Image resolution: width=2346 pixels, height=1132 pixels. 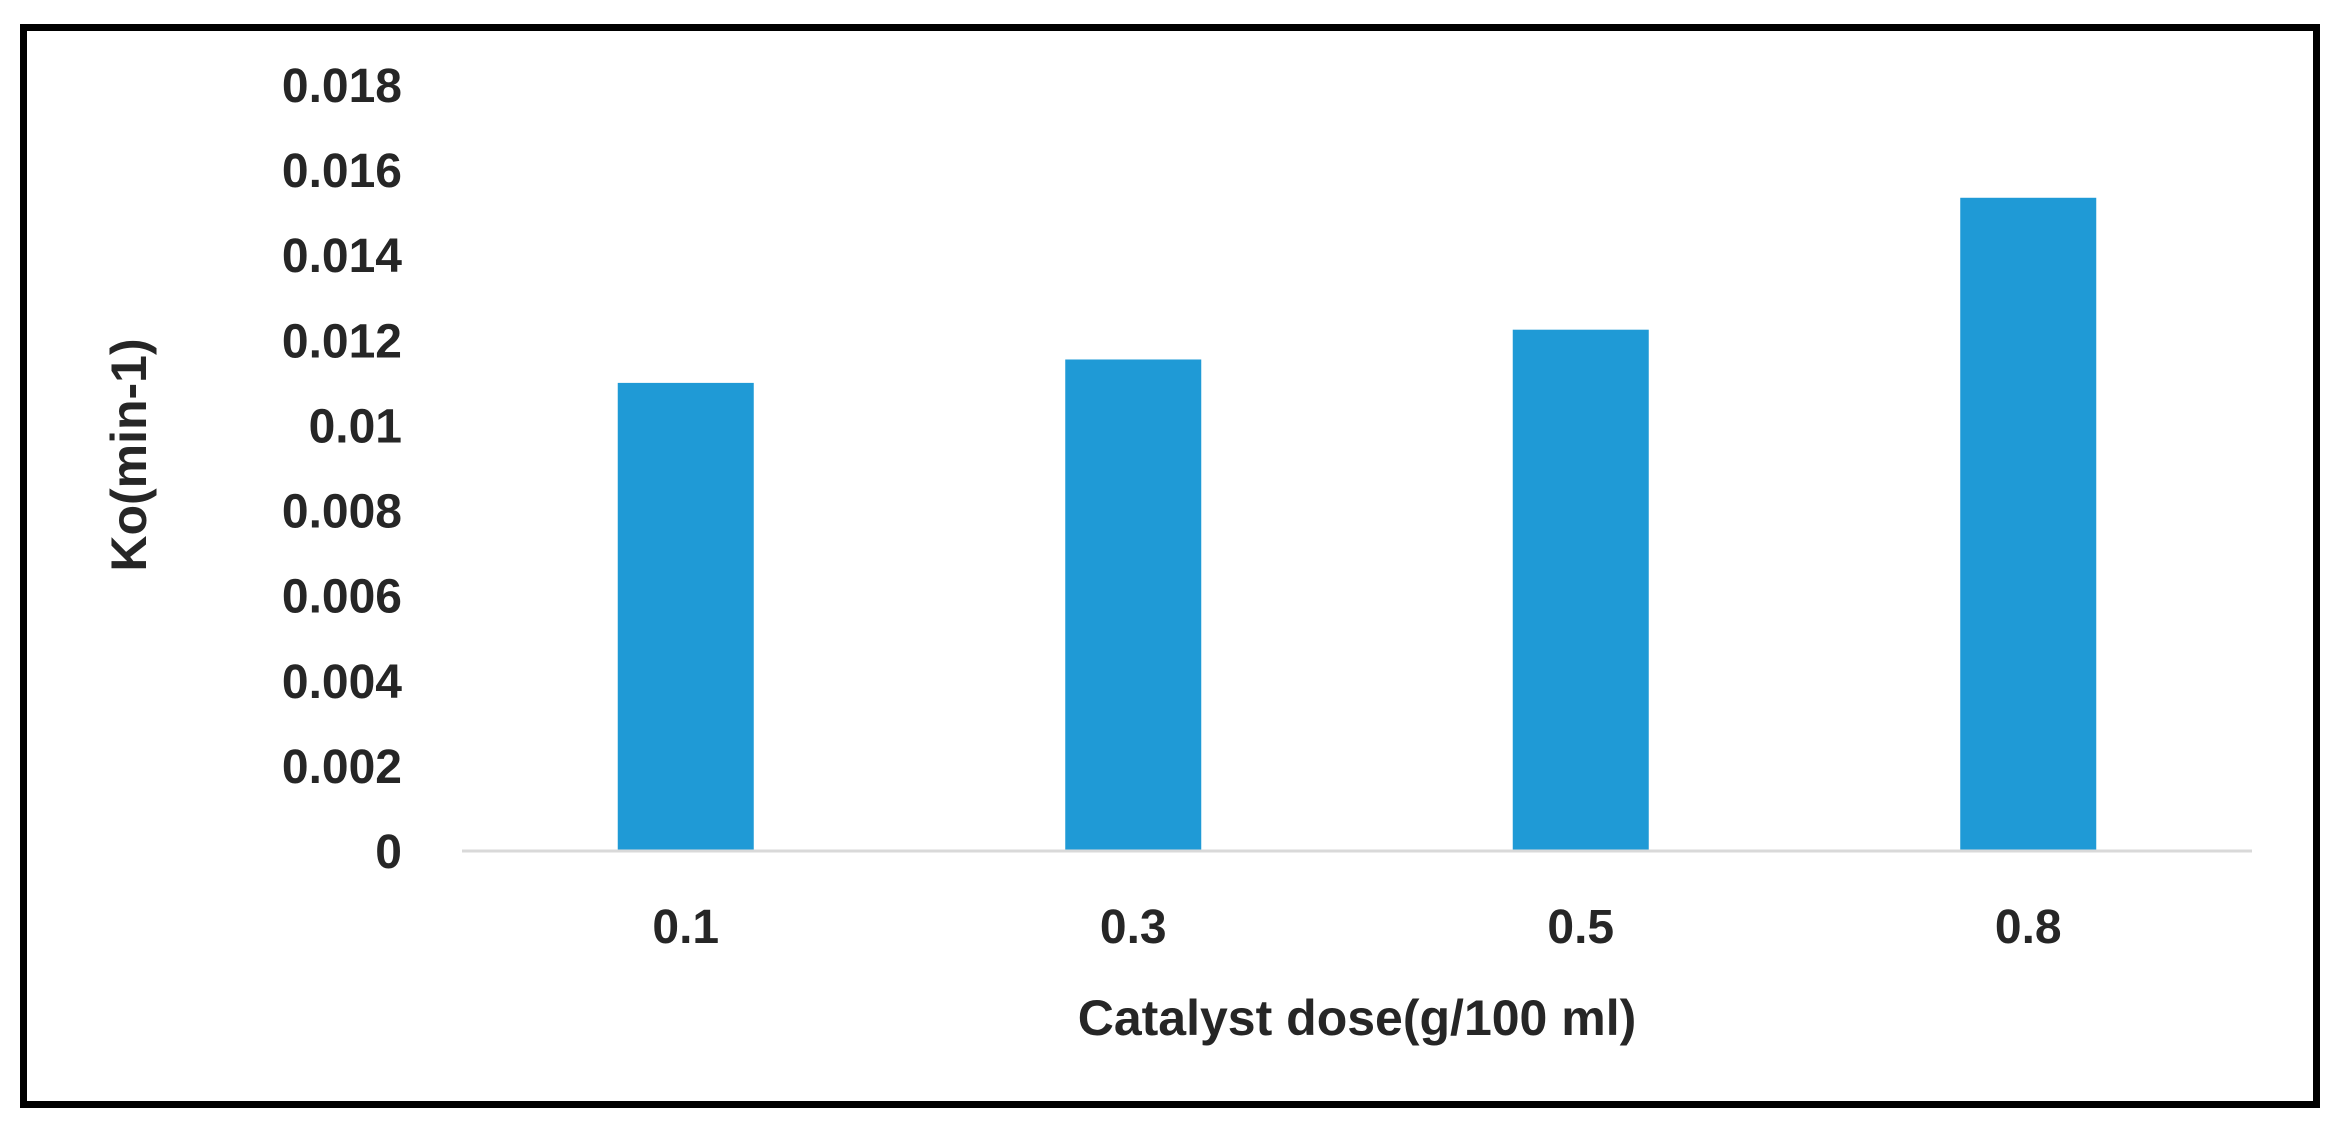 What do you see at coordinates (2028, 927) in the screenshot?
I see `x-tick-label: 0.8` at bounding box center [2028, 927].